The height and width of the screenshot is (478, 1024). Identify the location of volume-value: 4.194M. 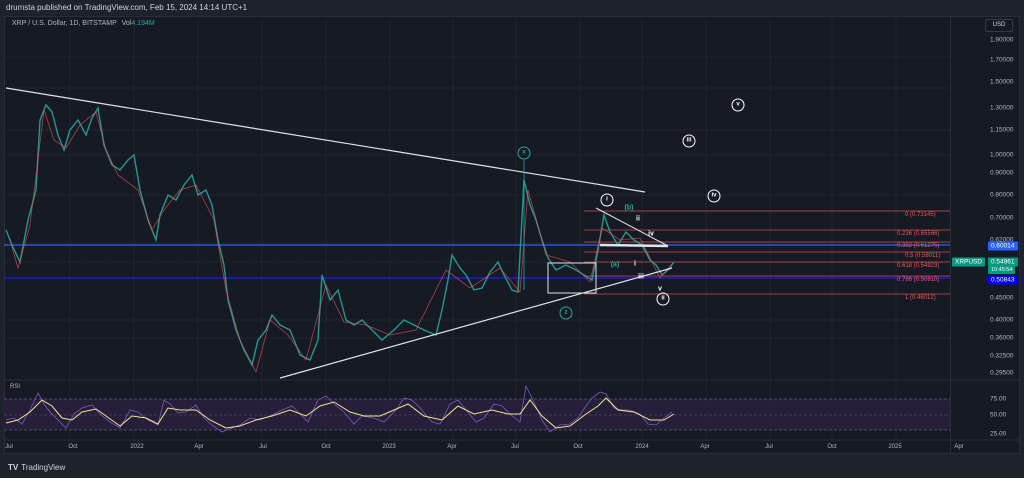
(143, 23).